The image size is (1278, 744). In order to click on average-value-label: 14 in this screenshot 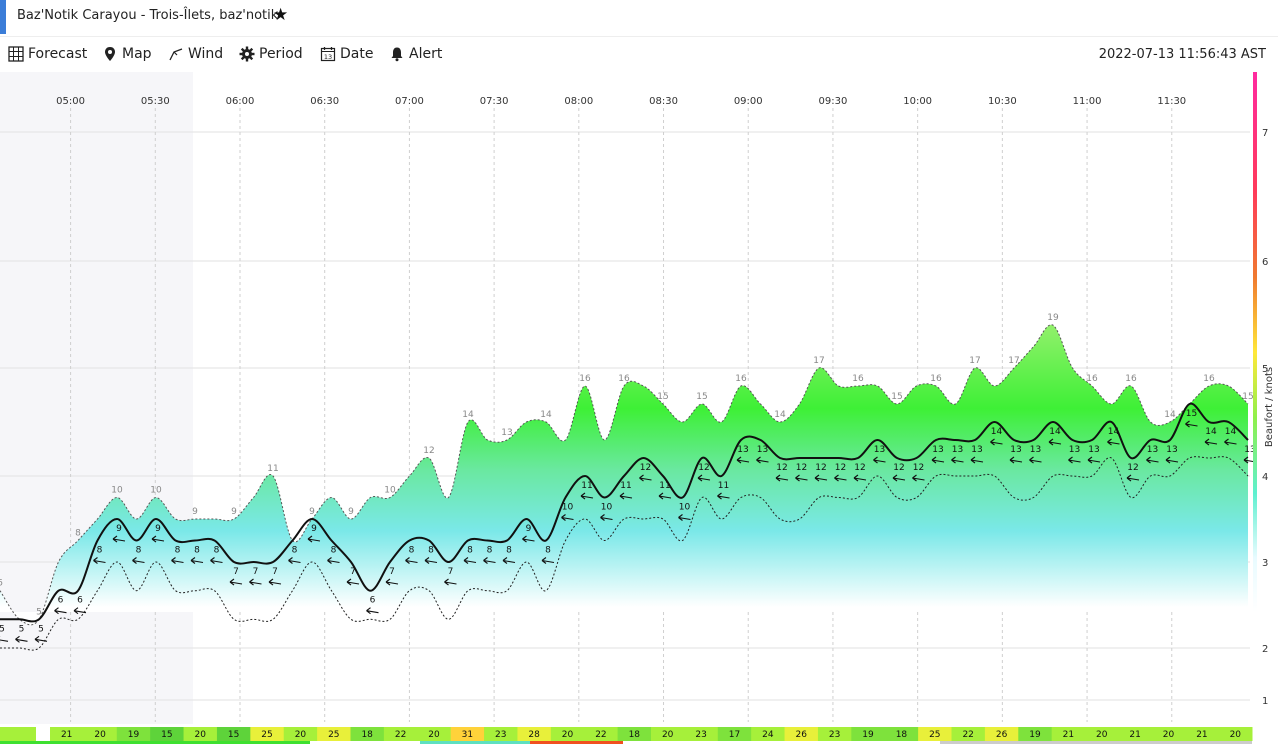, I will do `click(1055, 432)`.